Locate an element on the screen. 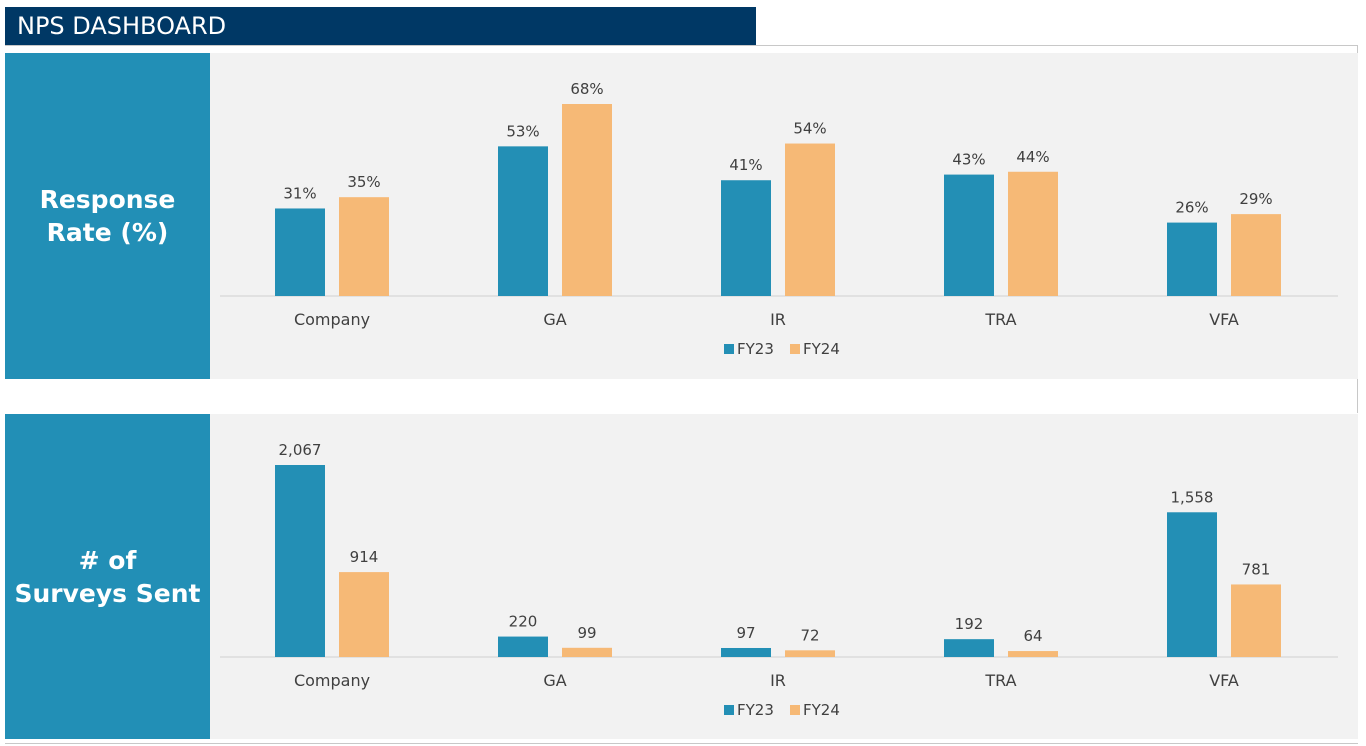  data-label: 72 is located at coordinates (809, 635).